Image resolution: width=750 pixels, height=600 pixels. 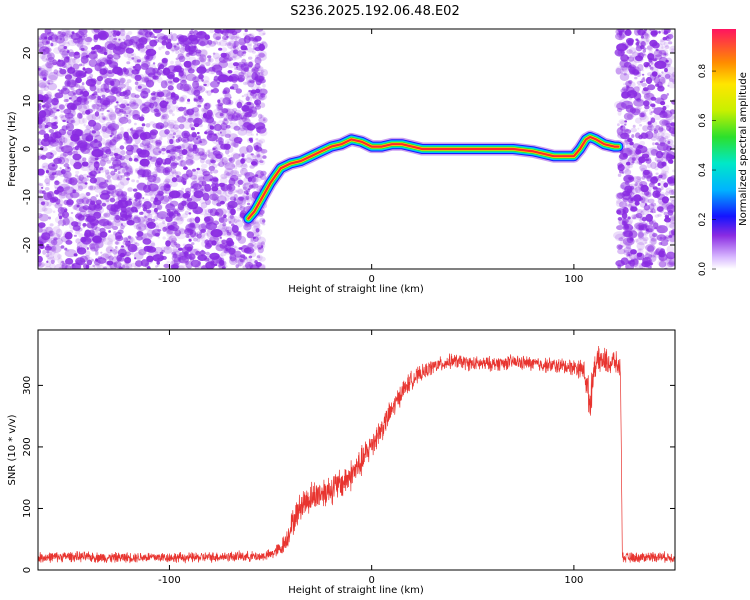 What do you see at coordinates (356, 590) in the screenshot?
I see `snr-x-axis-label: Height of straight line (km)` at bounding box center [356, 590].